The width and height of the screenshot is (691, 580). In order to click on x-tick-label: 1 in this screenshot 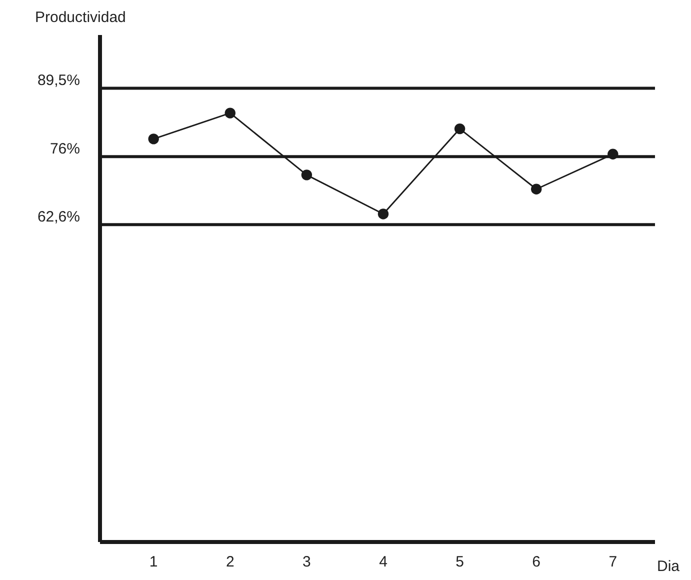, I will do `click(153, 562)`.